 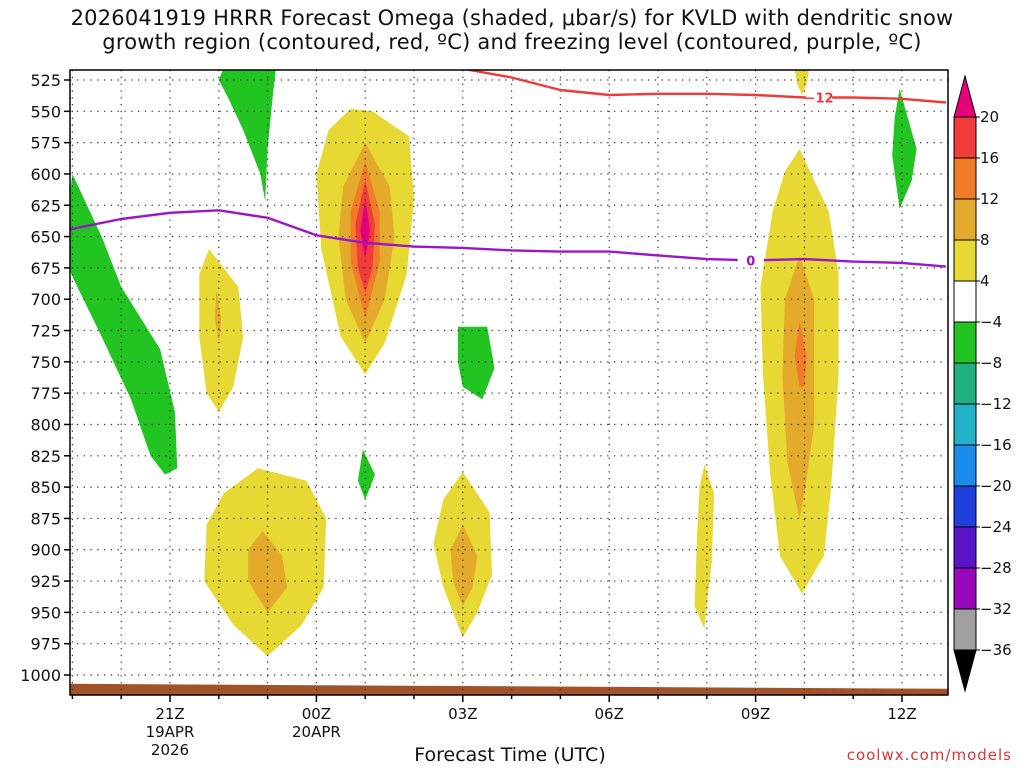 What do you see at coordinates (170, 732) in the screenshot?
I see `x-tick-date: 19APR` at bounding box center [170, 732].